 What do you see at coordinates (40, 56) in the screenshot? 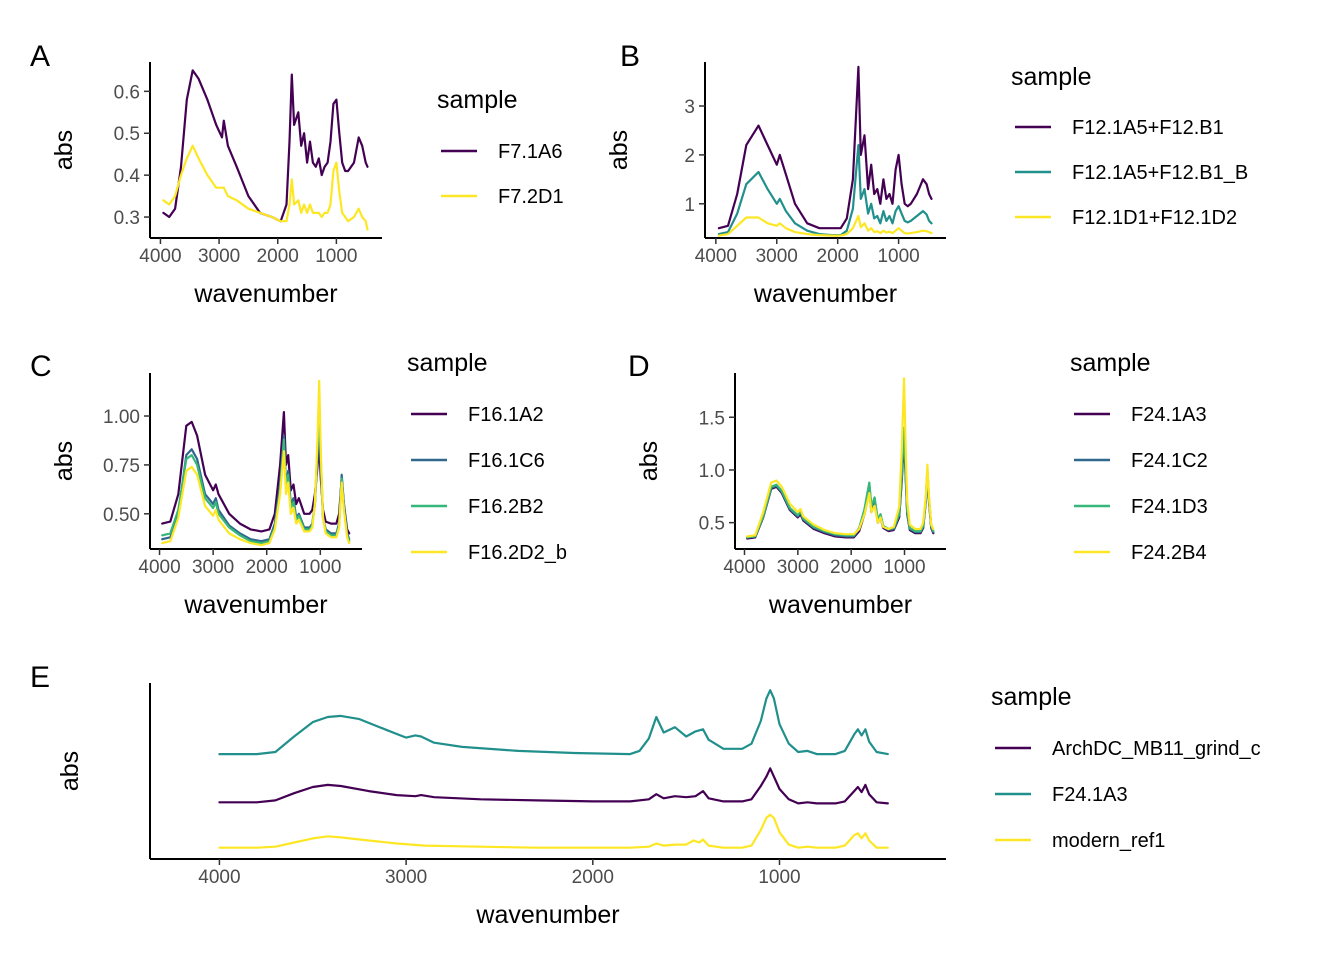
I see `panel-tag: A` at bounding box center [40, 56].